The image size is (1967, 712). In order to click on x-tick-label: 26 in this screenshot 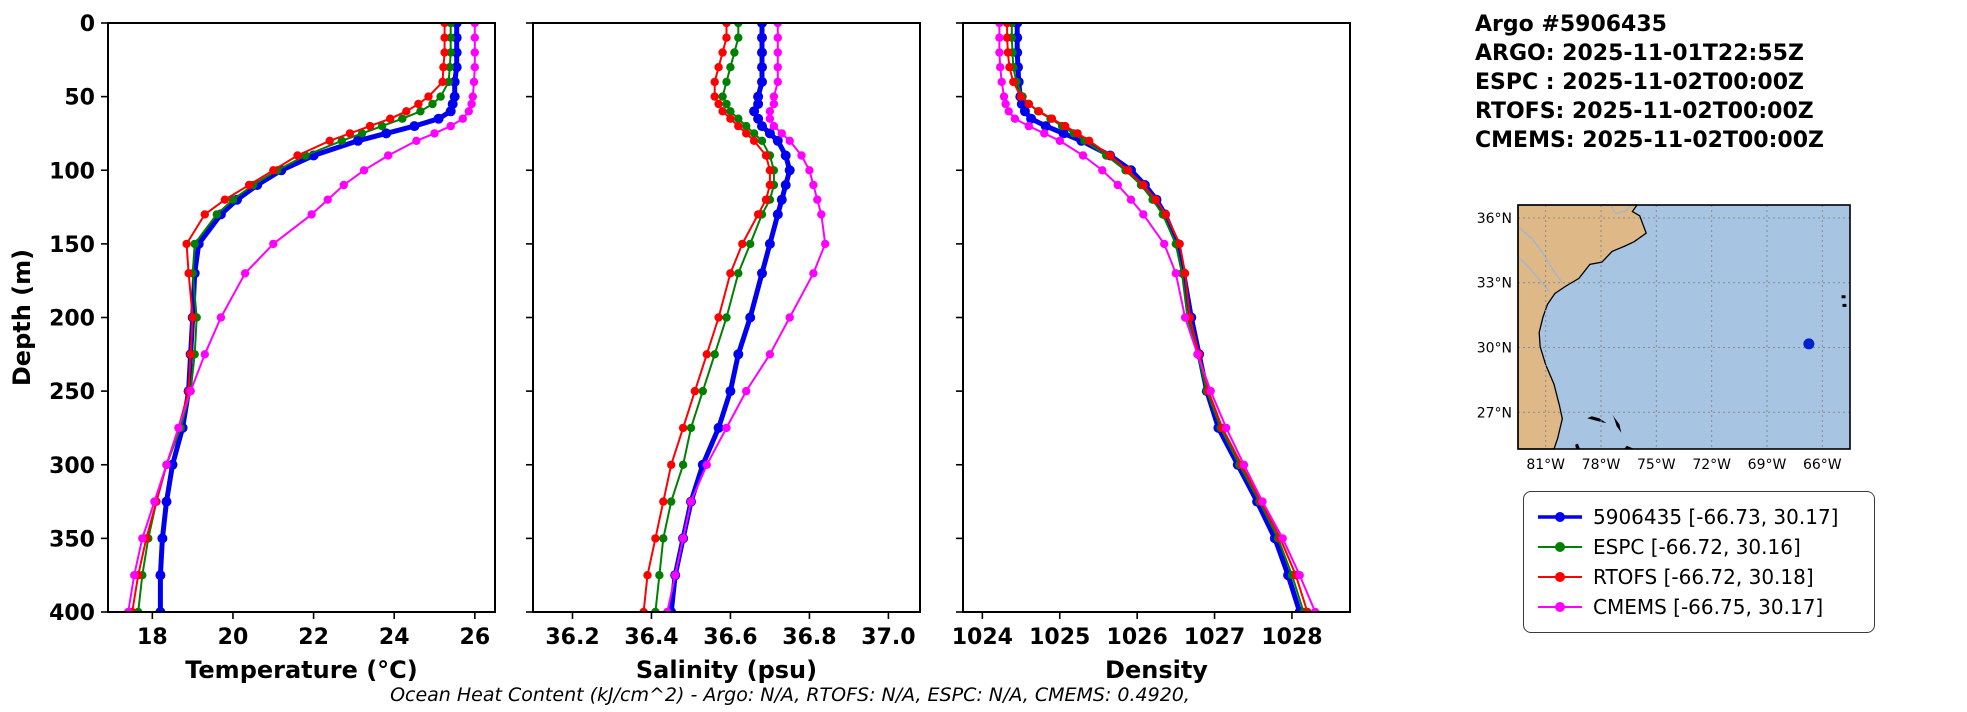, I will do `click(475, 637)`.